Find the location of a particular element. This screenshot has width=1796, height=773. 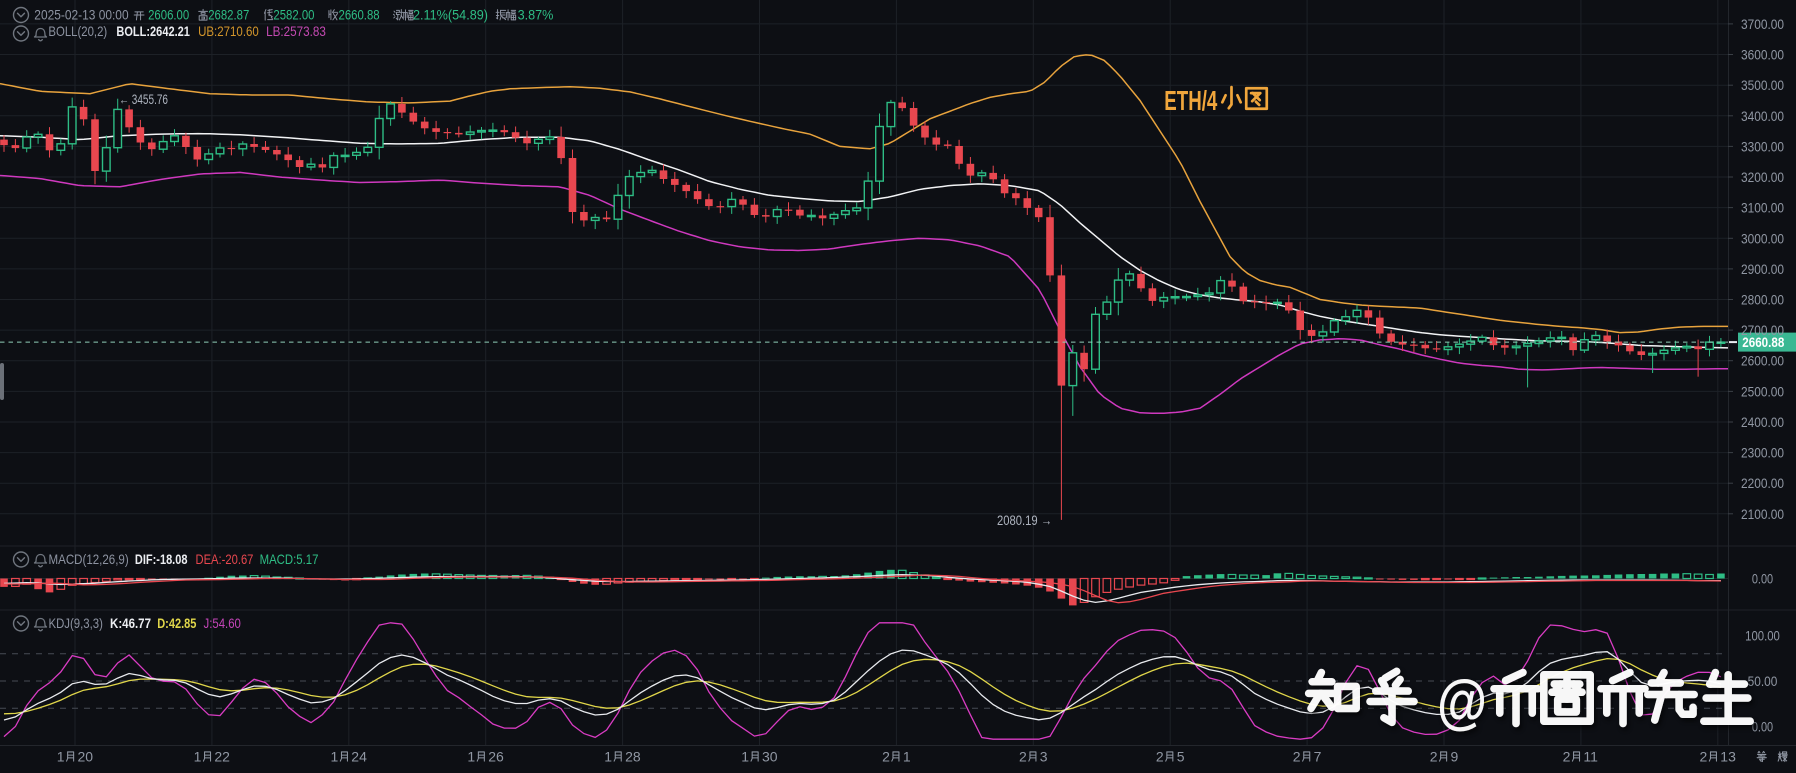

svg-text: 9 is located at coordinates (1455, 757).